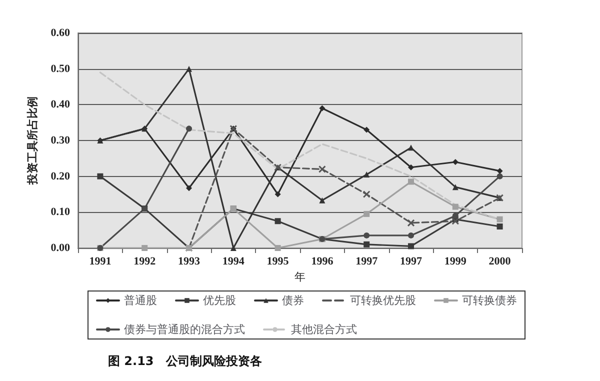  I want to click on x-tick-label: 1996, so click(322, 262).